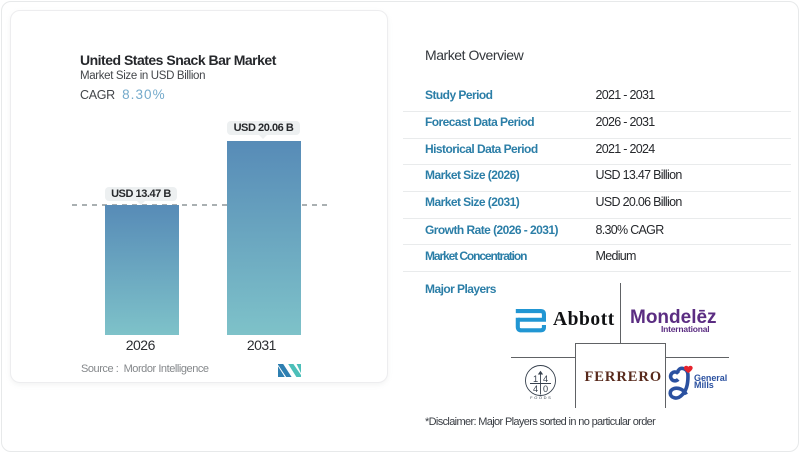 The height and width of the screenshot is (453, 800). Describe the element at coordinates (541, 397) in the screenshot. I see `svg-text: FOODS` at that location.